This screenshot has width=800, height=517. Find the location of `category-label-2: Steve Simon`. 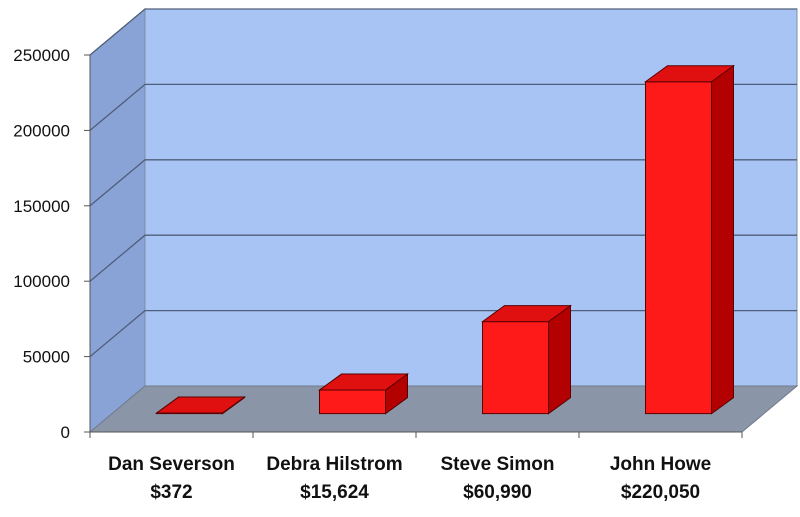

category-label-2: Steve Simon is located at coordinates (497, 464).